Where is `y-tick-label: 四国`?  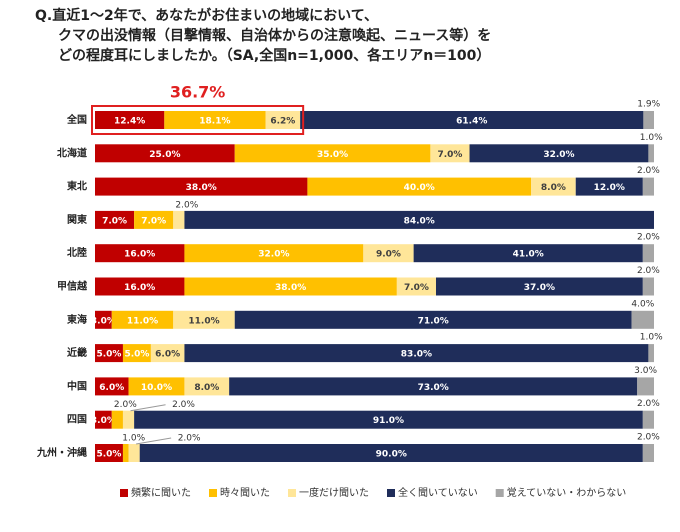
y-tick-label: 四国 is located at coordinates (77, 420).